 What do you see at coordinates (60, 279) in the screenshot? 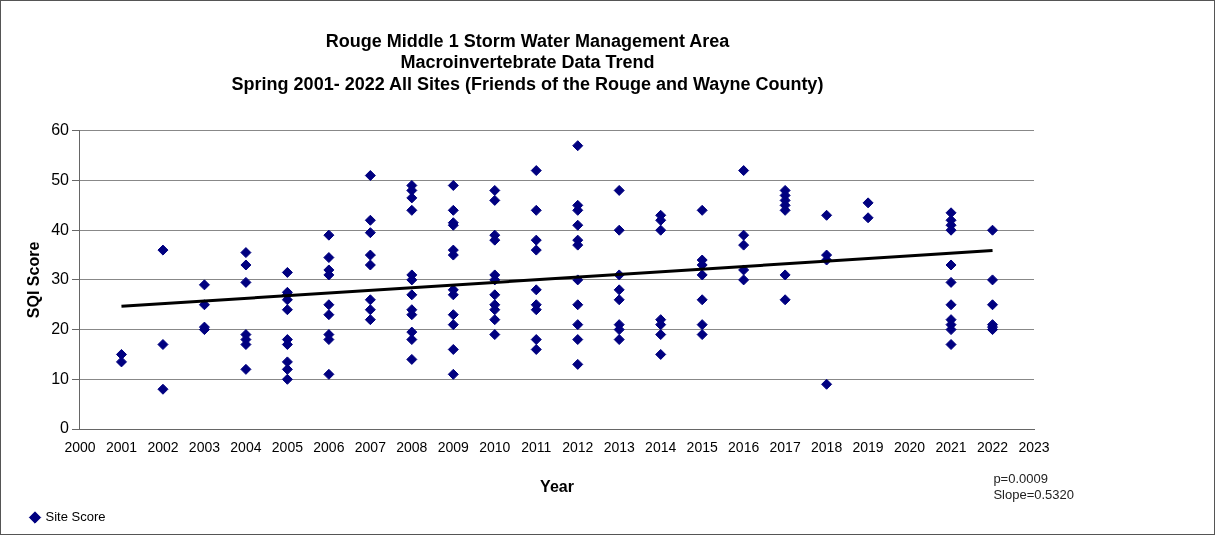
I see `y-tick-label: 30` at bounding box center [60, 279].